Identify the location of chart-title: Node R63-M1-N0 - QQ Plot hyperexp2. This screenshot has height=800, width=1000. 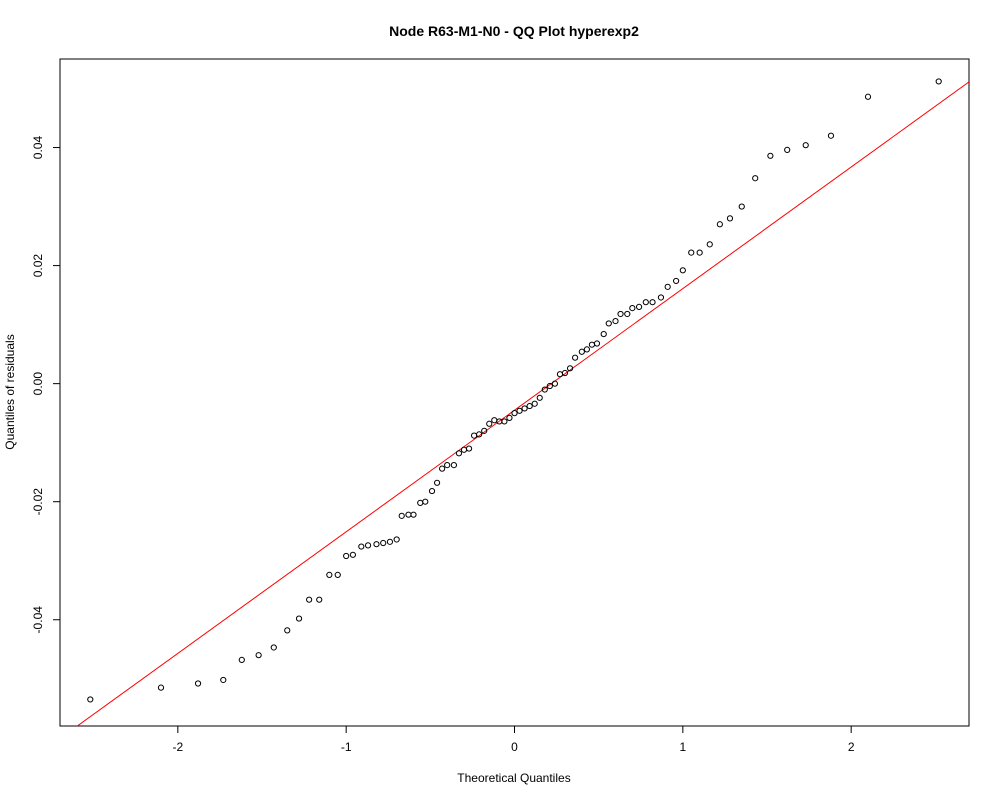
(514, 31).